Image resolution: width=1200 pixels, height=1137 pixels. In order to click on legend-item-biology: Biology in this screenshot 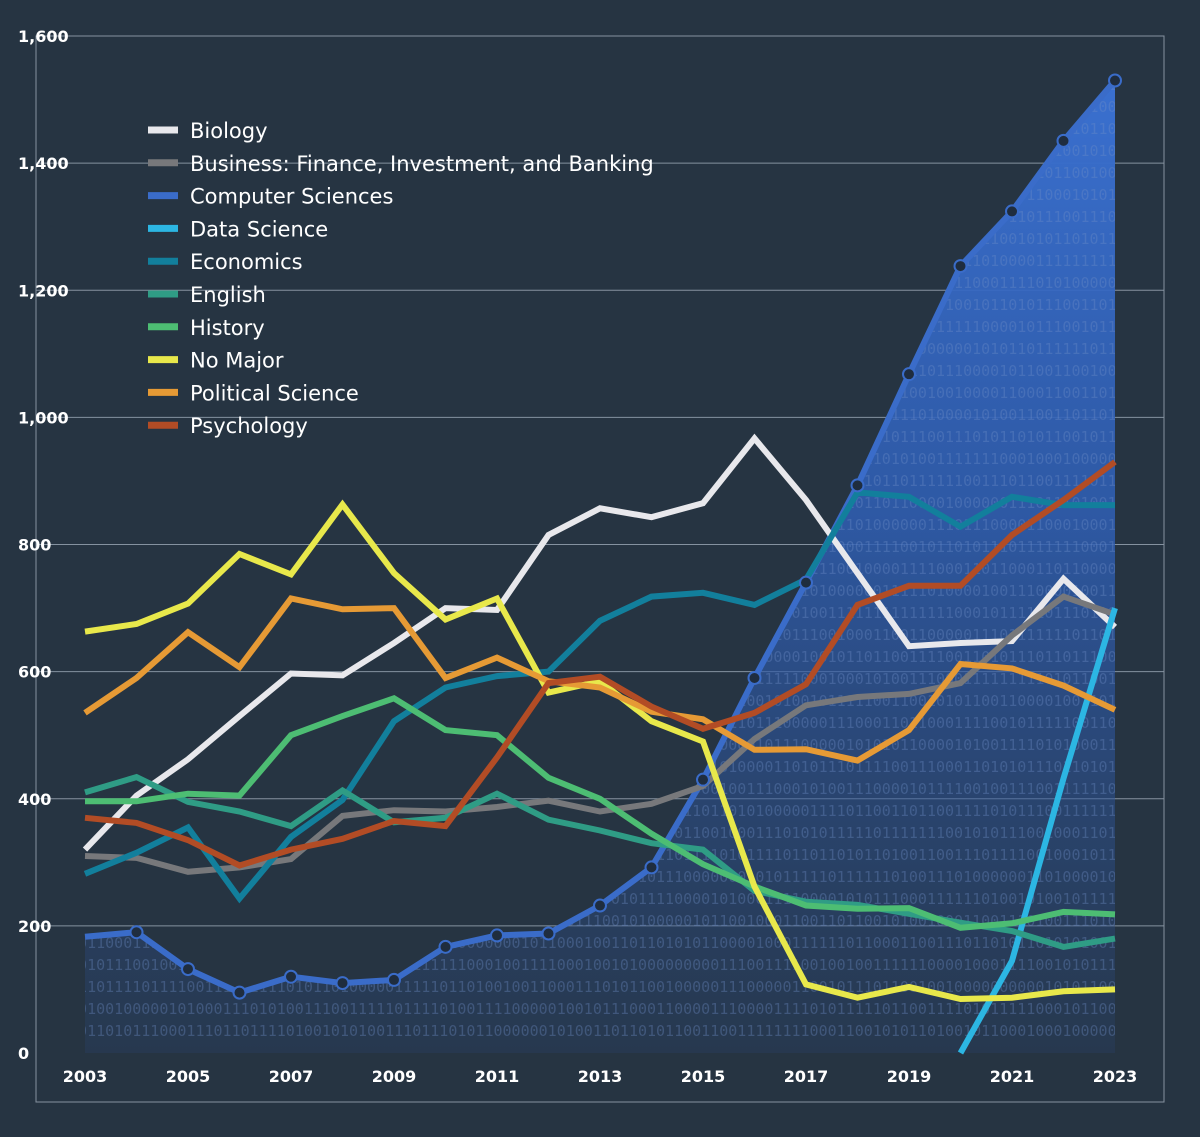, I will do `click(208, 131)`.